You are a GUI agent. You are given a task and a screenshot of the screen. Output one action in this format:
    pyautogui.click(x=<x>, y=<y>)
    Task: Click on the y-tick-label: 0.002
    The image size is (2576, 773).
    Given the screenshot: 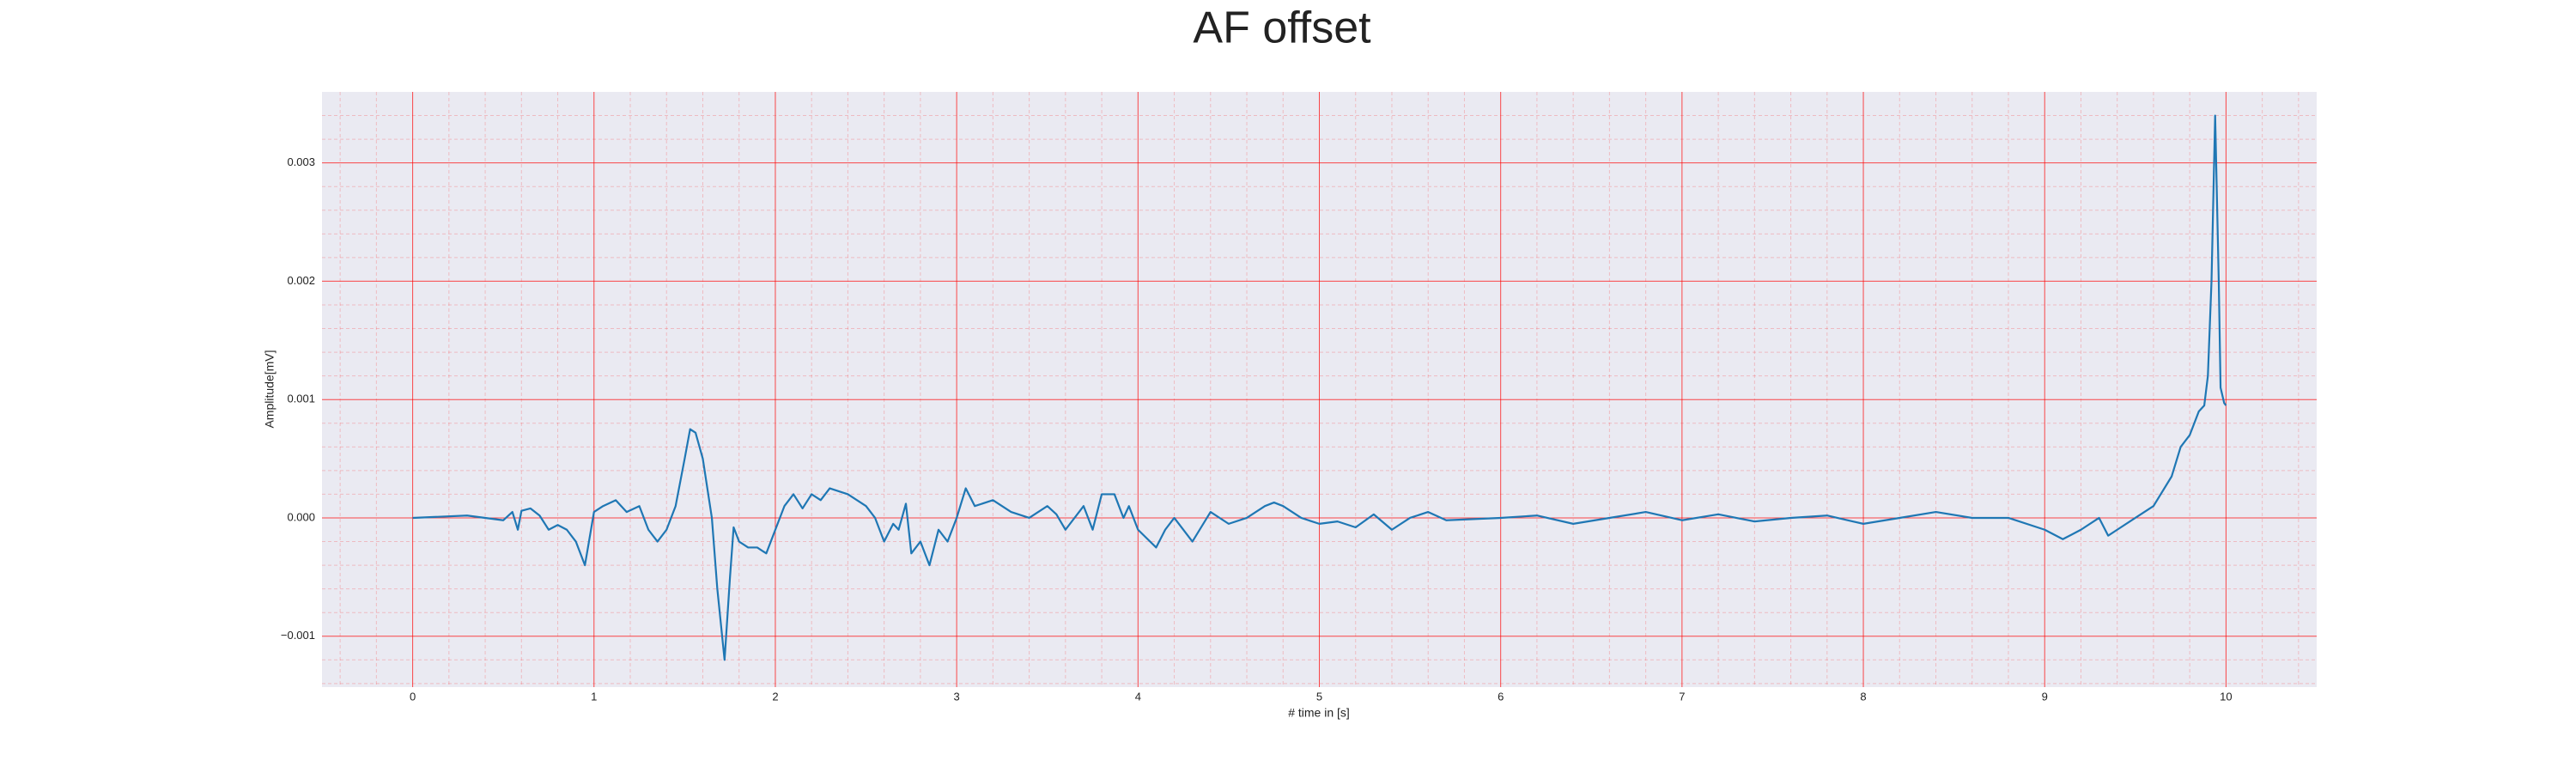 What is the action you would take?
    pyautogui.click(x=301, y=280)
    